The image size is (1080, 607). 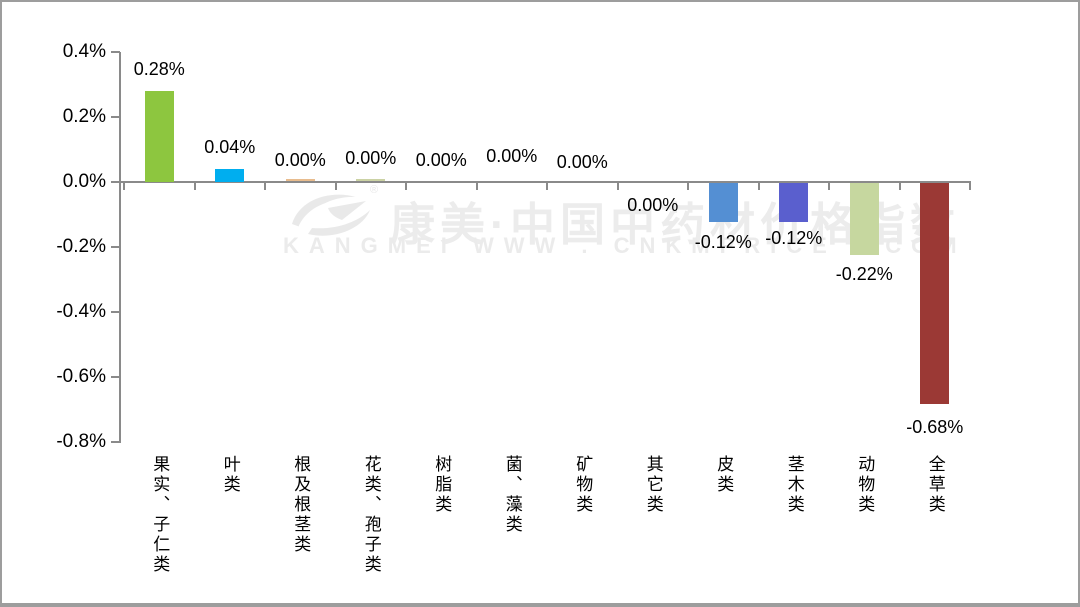 What do you see at coordinates (441, 160) in the screenshot?
I see `value-label-树脂类: 0.00%` at bounding box center [441, 160].